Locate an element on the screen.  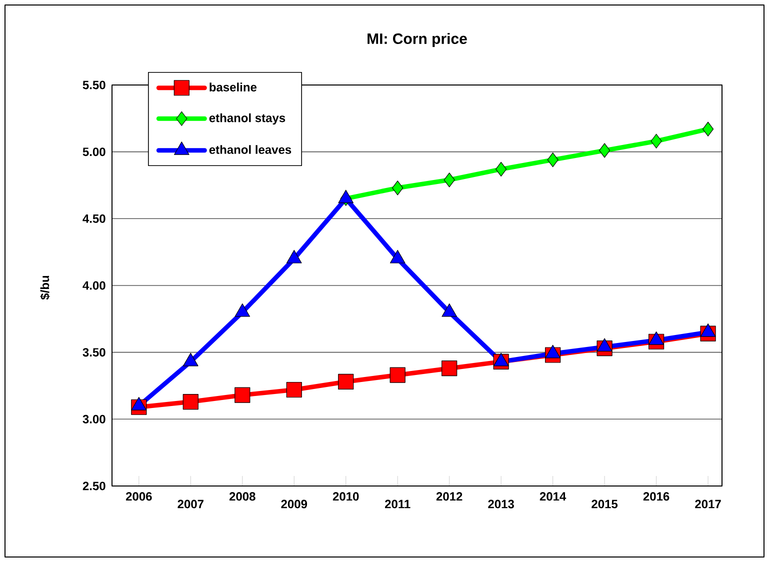
x-tick-label: 2009 is located at coordinates (294, 504).